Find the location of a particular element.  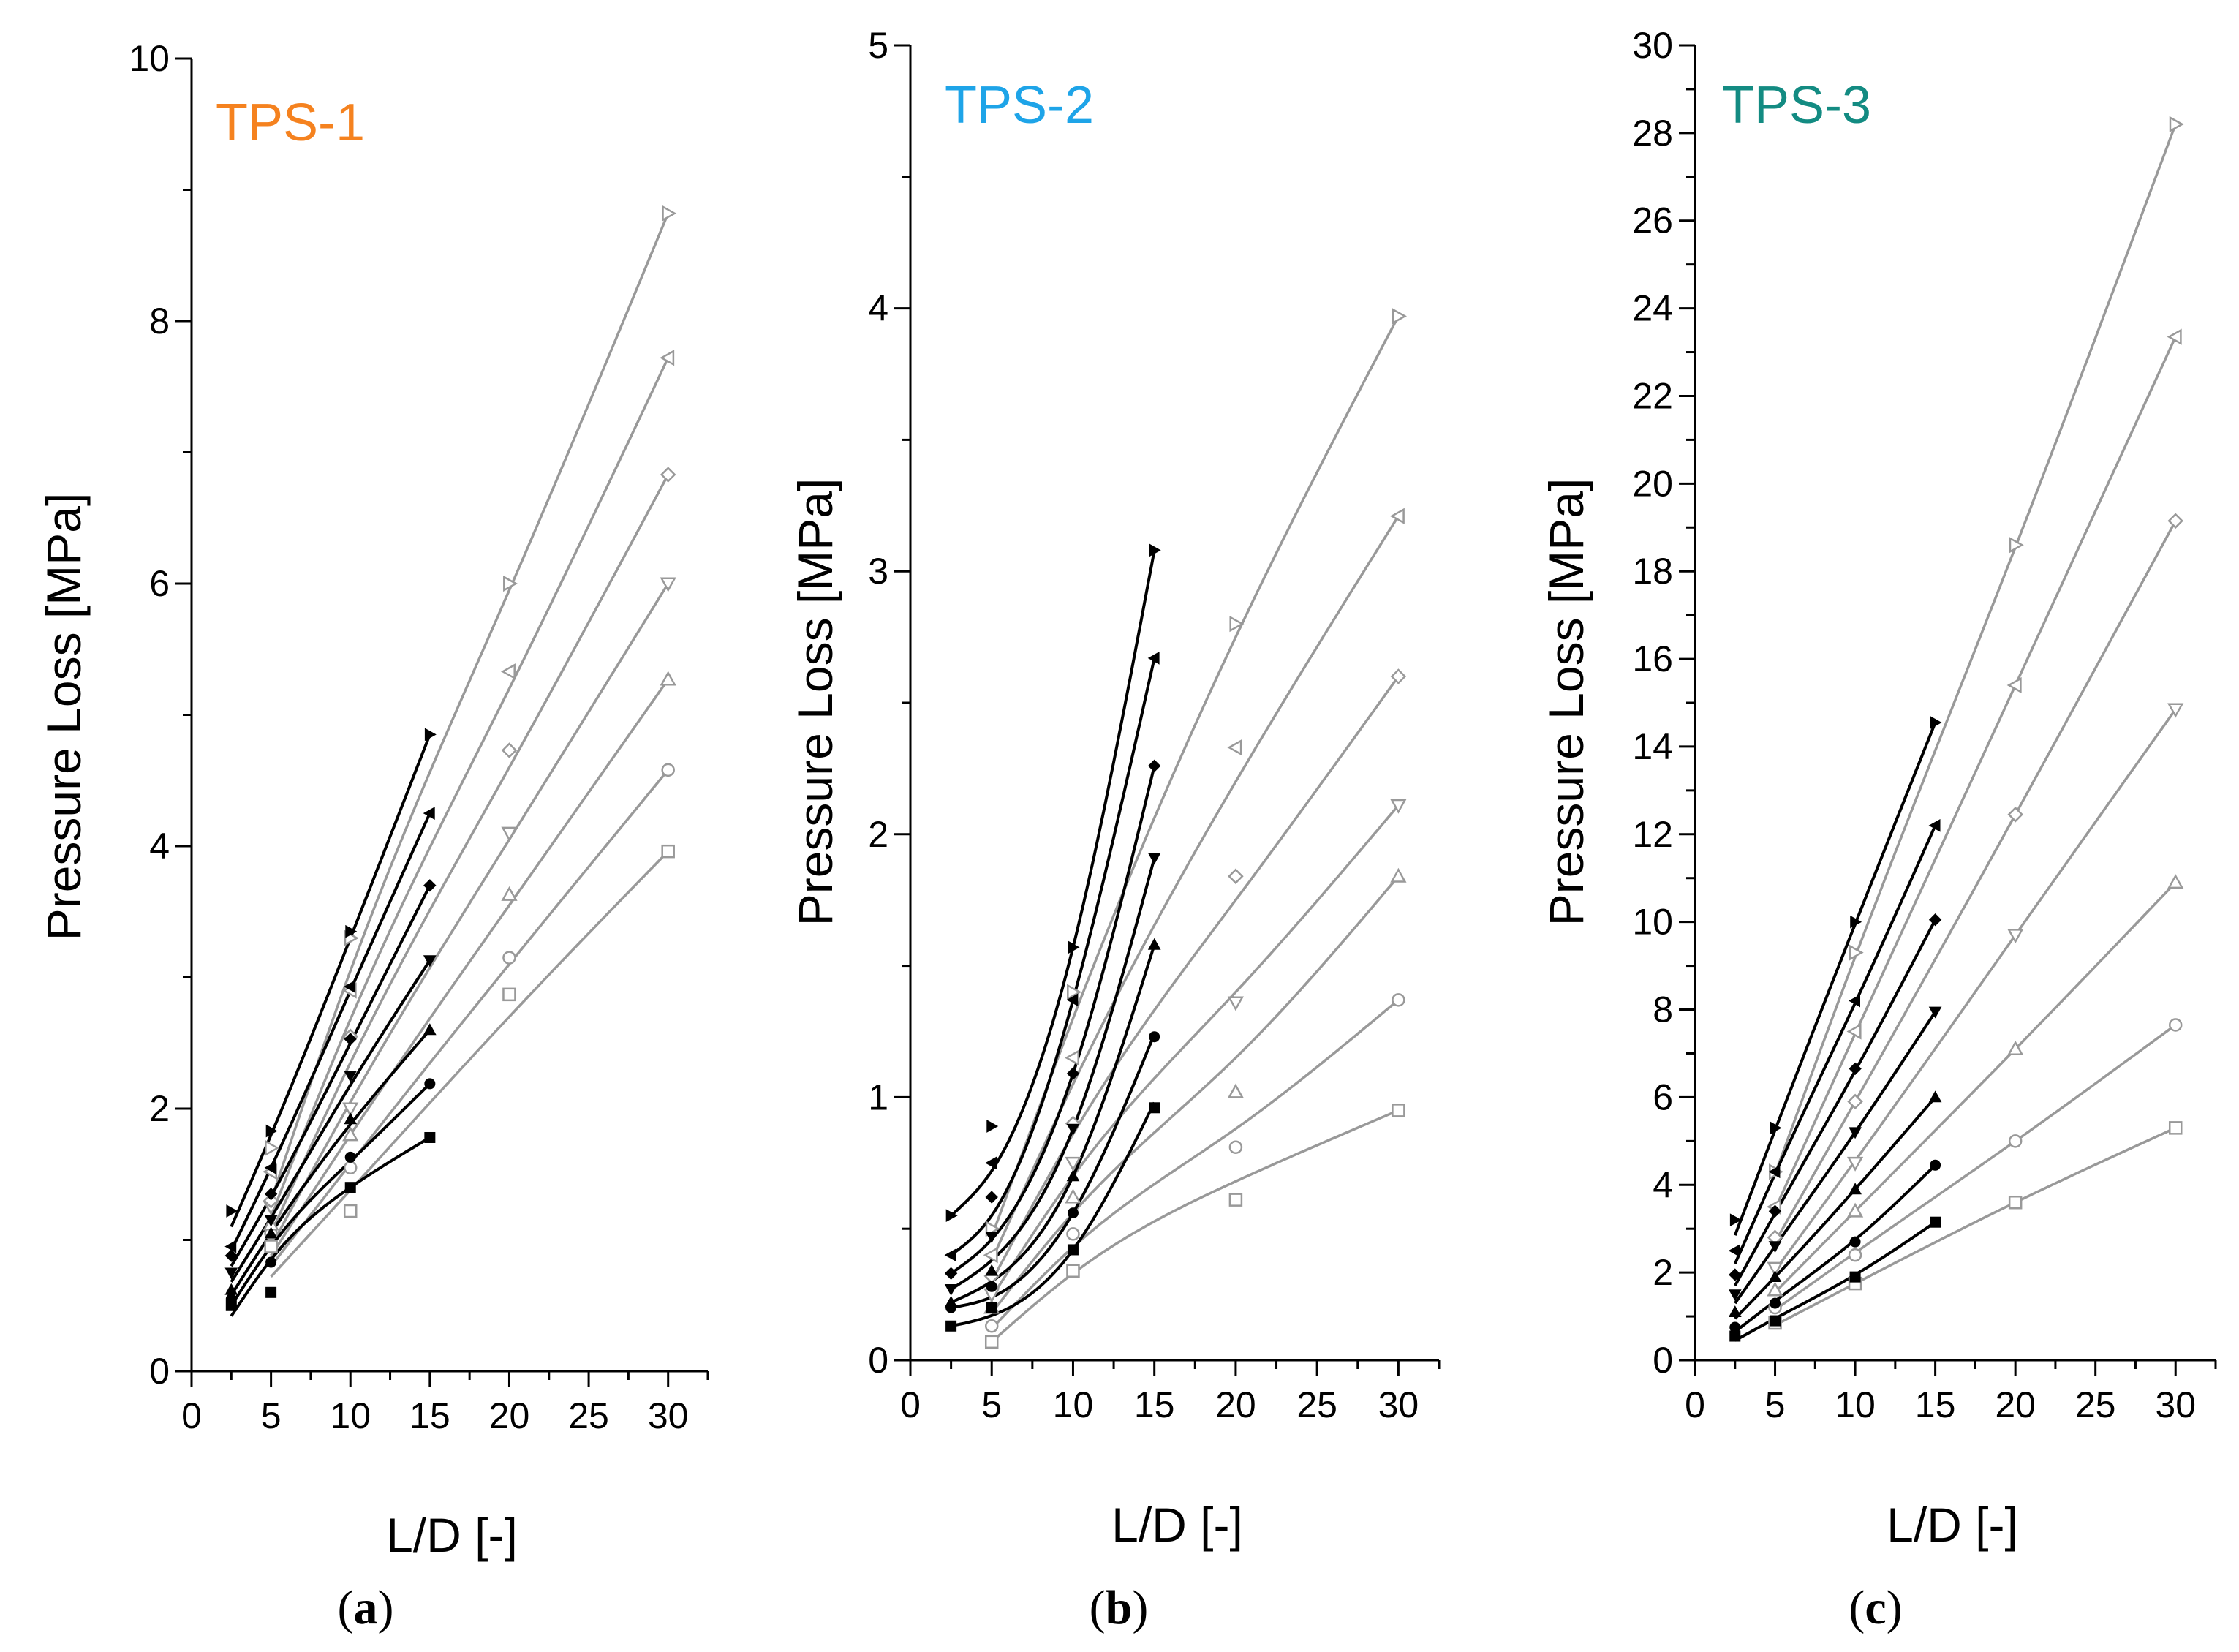

panel-b-y-tick-label: 3 is located at coordinates (878, 571).